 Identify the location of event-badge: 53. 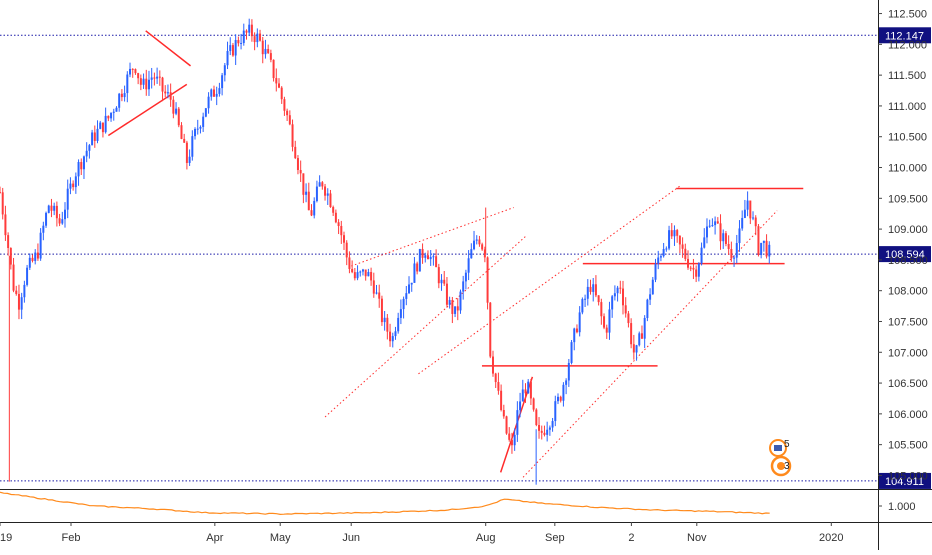
(780, 458).